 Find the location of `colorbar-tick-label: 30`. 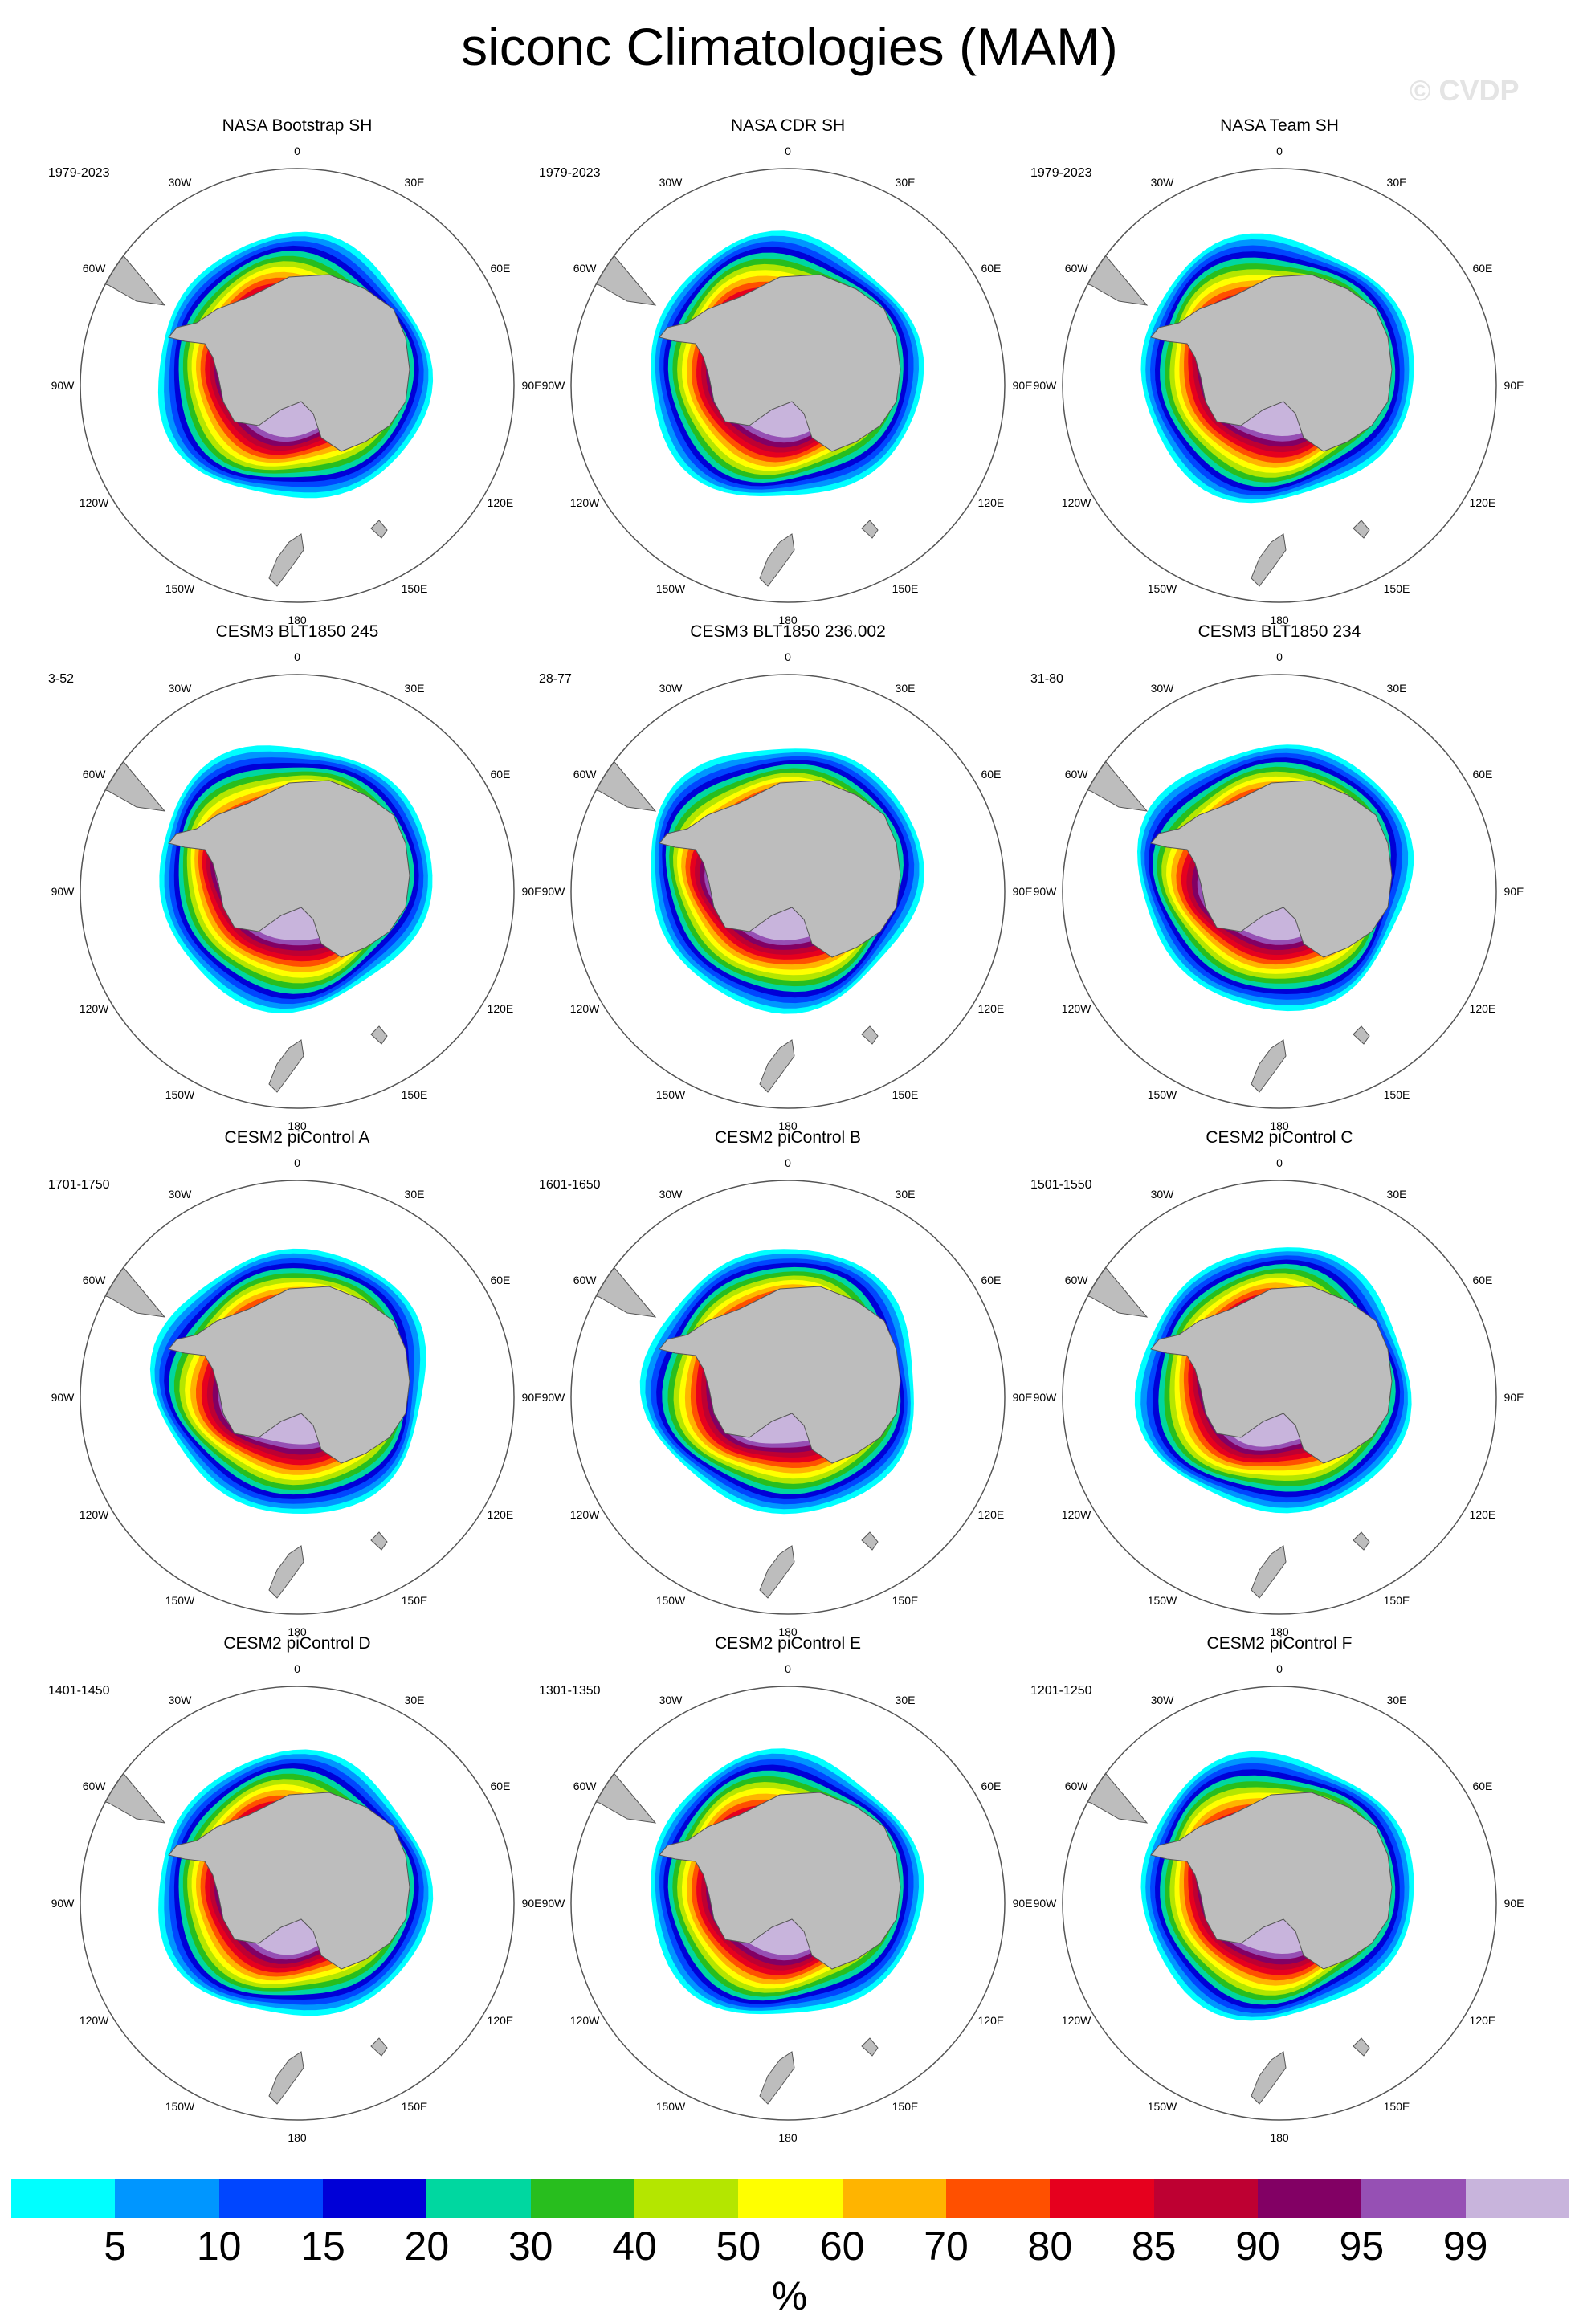

colorbar-tick-label: 30 is located at coordinates (530, 2247).